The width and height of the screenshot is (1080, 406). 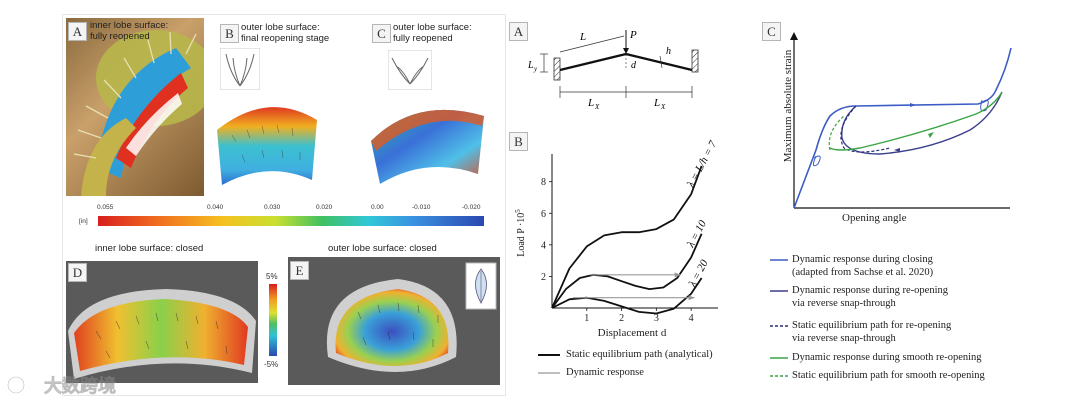 I want to click on chart-y-tick-2: 6, so click(x=543, y=214).